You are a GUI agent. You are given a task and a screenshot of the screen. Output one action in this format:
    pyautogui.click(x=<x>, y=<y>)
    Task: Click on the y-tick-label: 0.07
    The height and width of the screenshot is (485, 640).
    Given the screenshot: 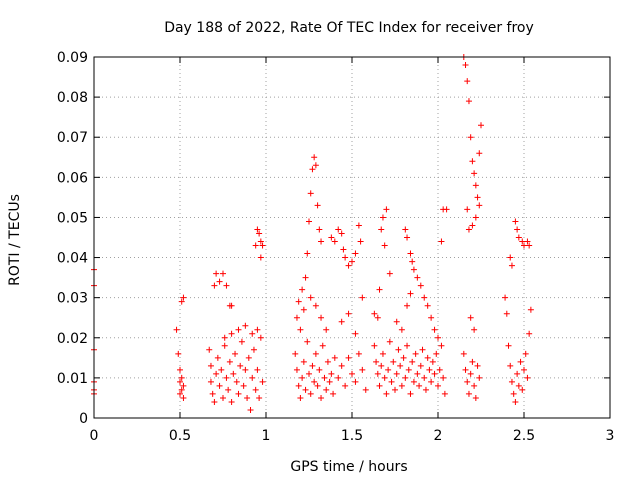 What is the action you would take?
    pyautogui.click(x=72, y=138)
    